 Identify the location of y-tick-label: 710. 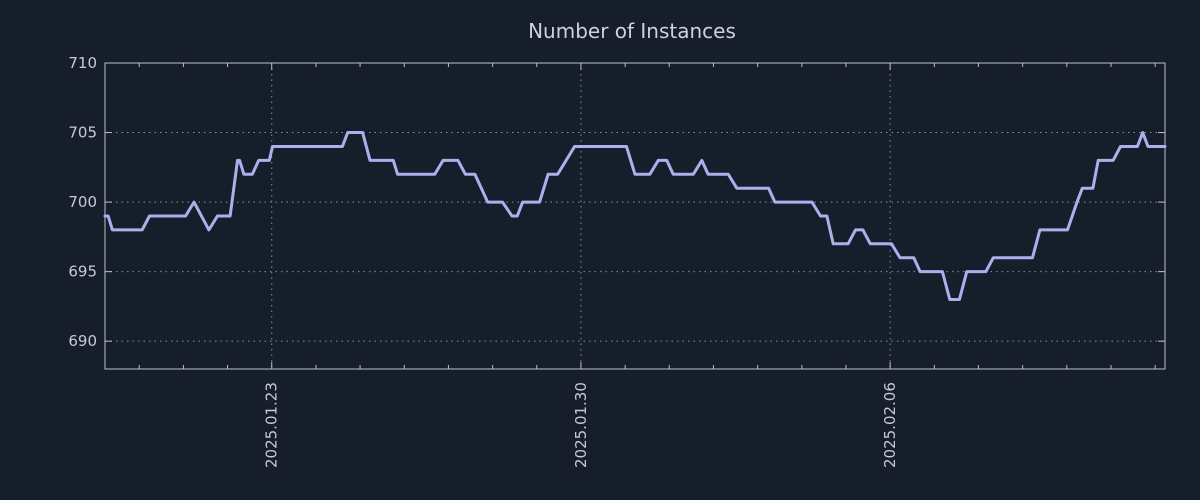
(82, 63).